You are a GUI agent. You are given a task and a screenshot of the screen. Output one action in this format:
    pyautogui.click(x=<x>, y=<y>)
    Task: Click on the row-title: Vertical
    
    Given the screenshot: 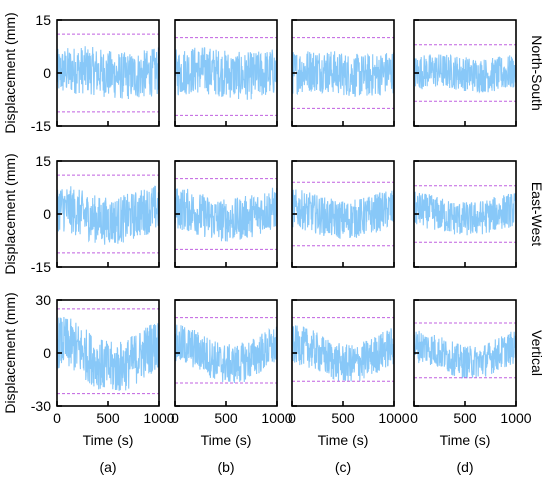 What is the action you would take?
    pyautogui.click(x=537, y=353)
    